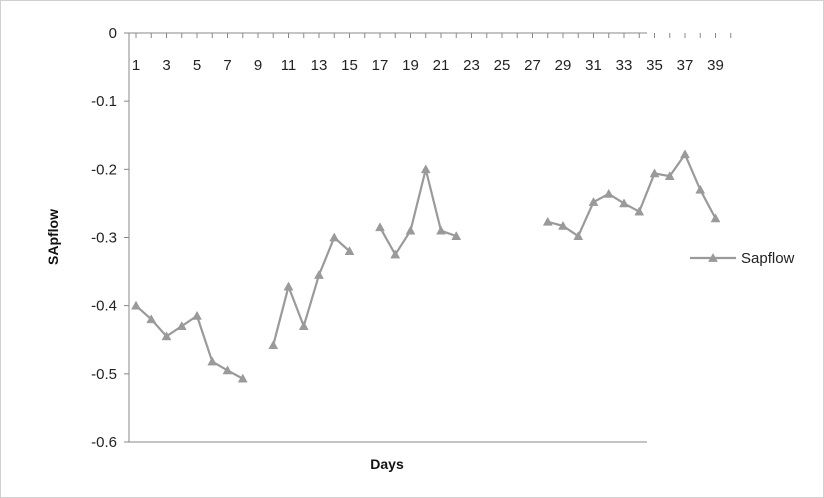 The width and height of the screenshot is (824, 498). Describe the element at coordinates (349, 65) in the screenshot. I see `x-tick-label: 15` at that location.